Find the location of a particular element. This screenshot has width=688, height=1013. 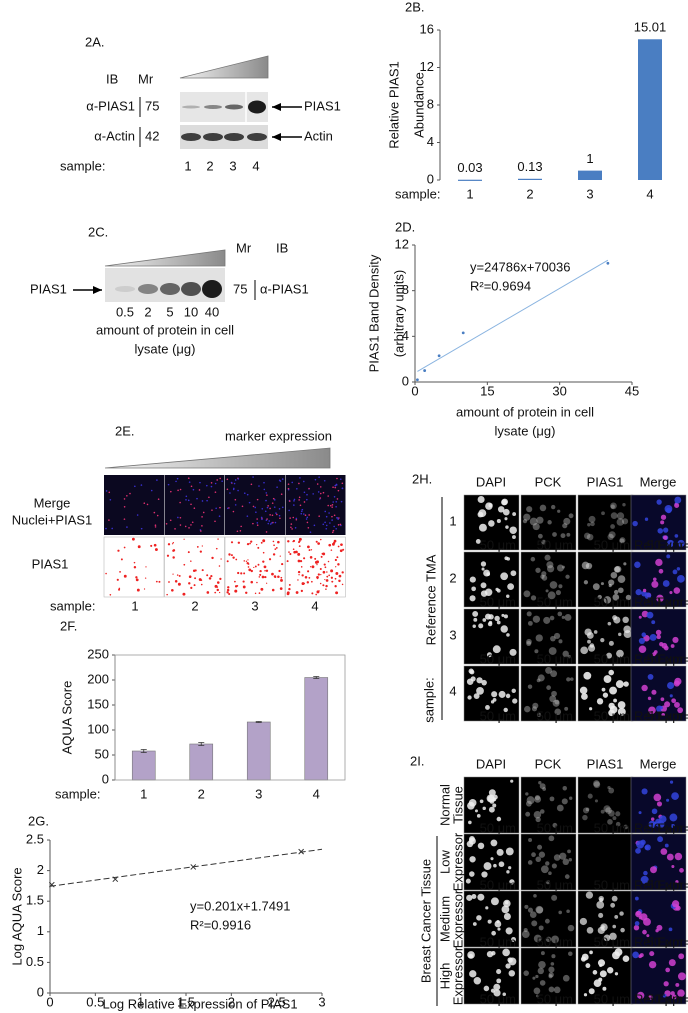

sample-number: 1 is located at coordinates (187, 165).